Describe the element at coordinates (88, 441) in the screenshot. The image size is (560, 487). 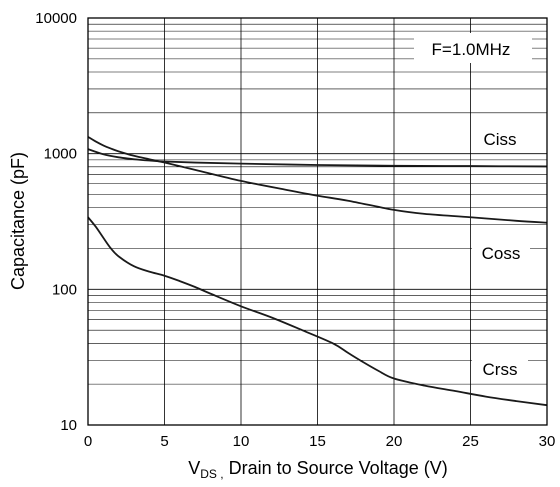
I see `x-tick-label: 0` at that location.